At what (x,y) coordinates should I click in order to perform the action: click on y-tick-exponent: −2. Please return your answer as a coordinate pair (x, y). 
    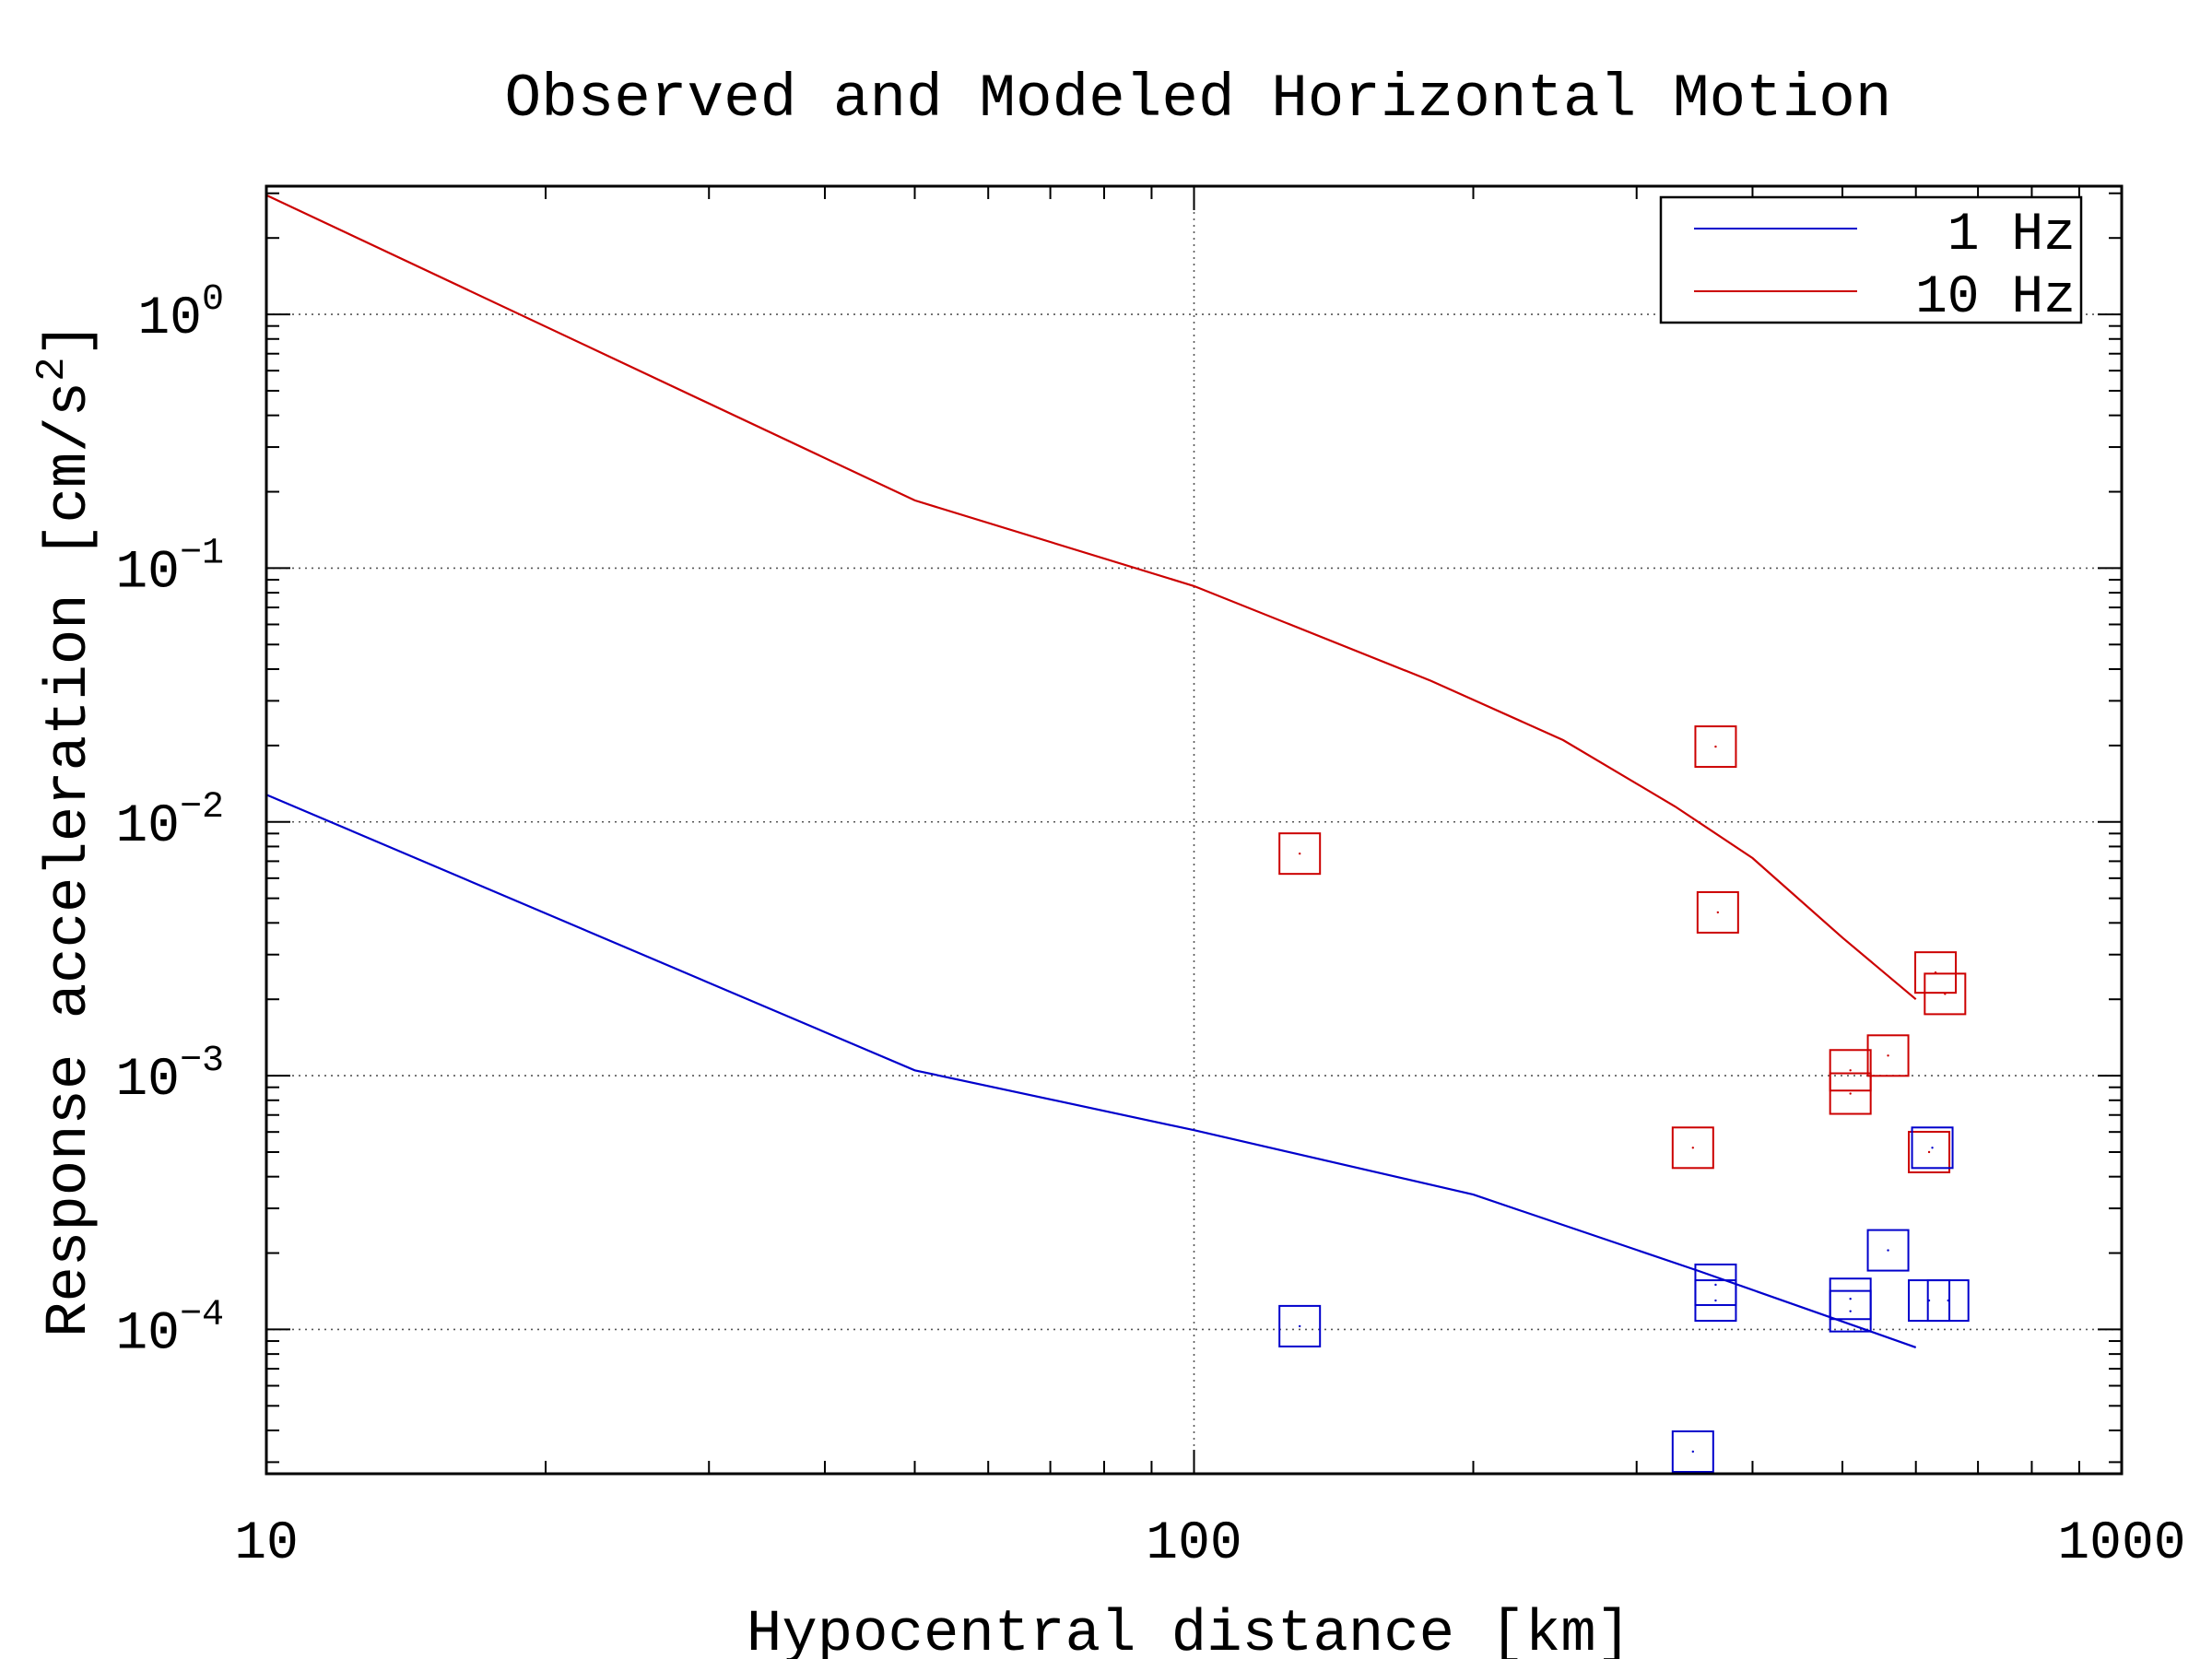
    Looking at the image, I should click on (202, 808).